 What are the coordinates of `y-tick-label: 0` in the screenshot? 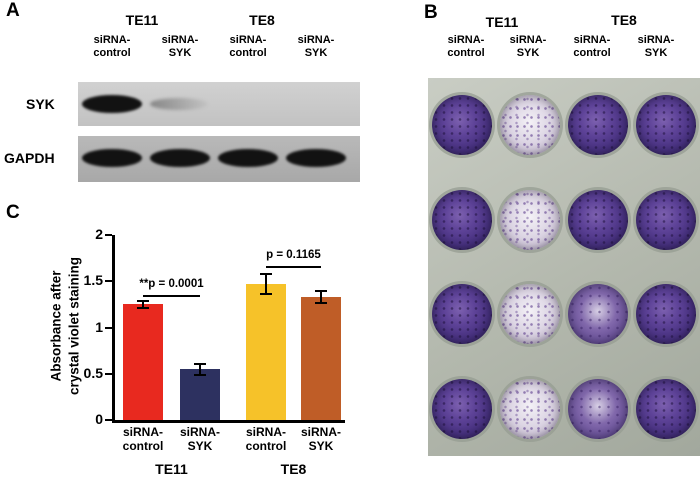 It's located at (99, 419).